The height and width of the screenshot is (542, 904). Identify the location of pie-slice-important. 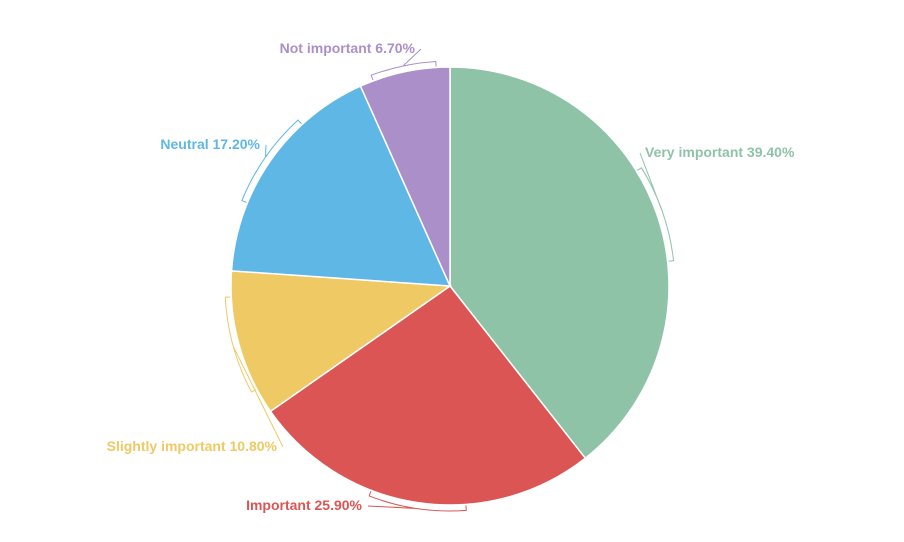
(428, 395).